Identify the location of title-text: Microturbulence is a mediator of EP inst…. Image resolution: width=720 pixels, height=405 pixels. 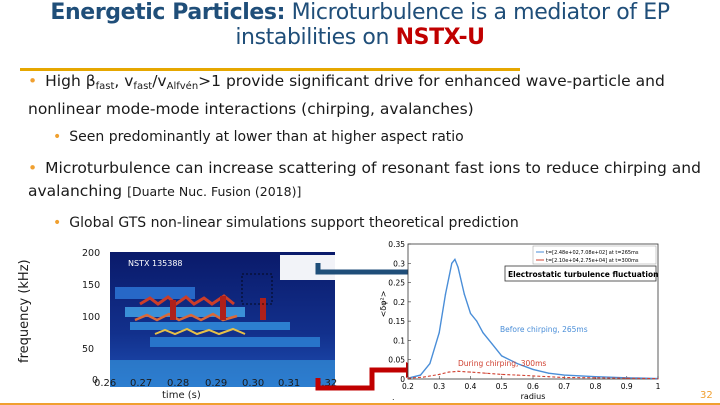
(452, 25).